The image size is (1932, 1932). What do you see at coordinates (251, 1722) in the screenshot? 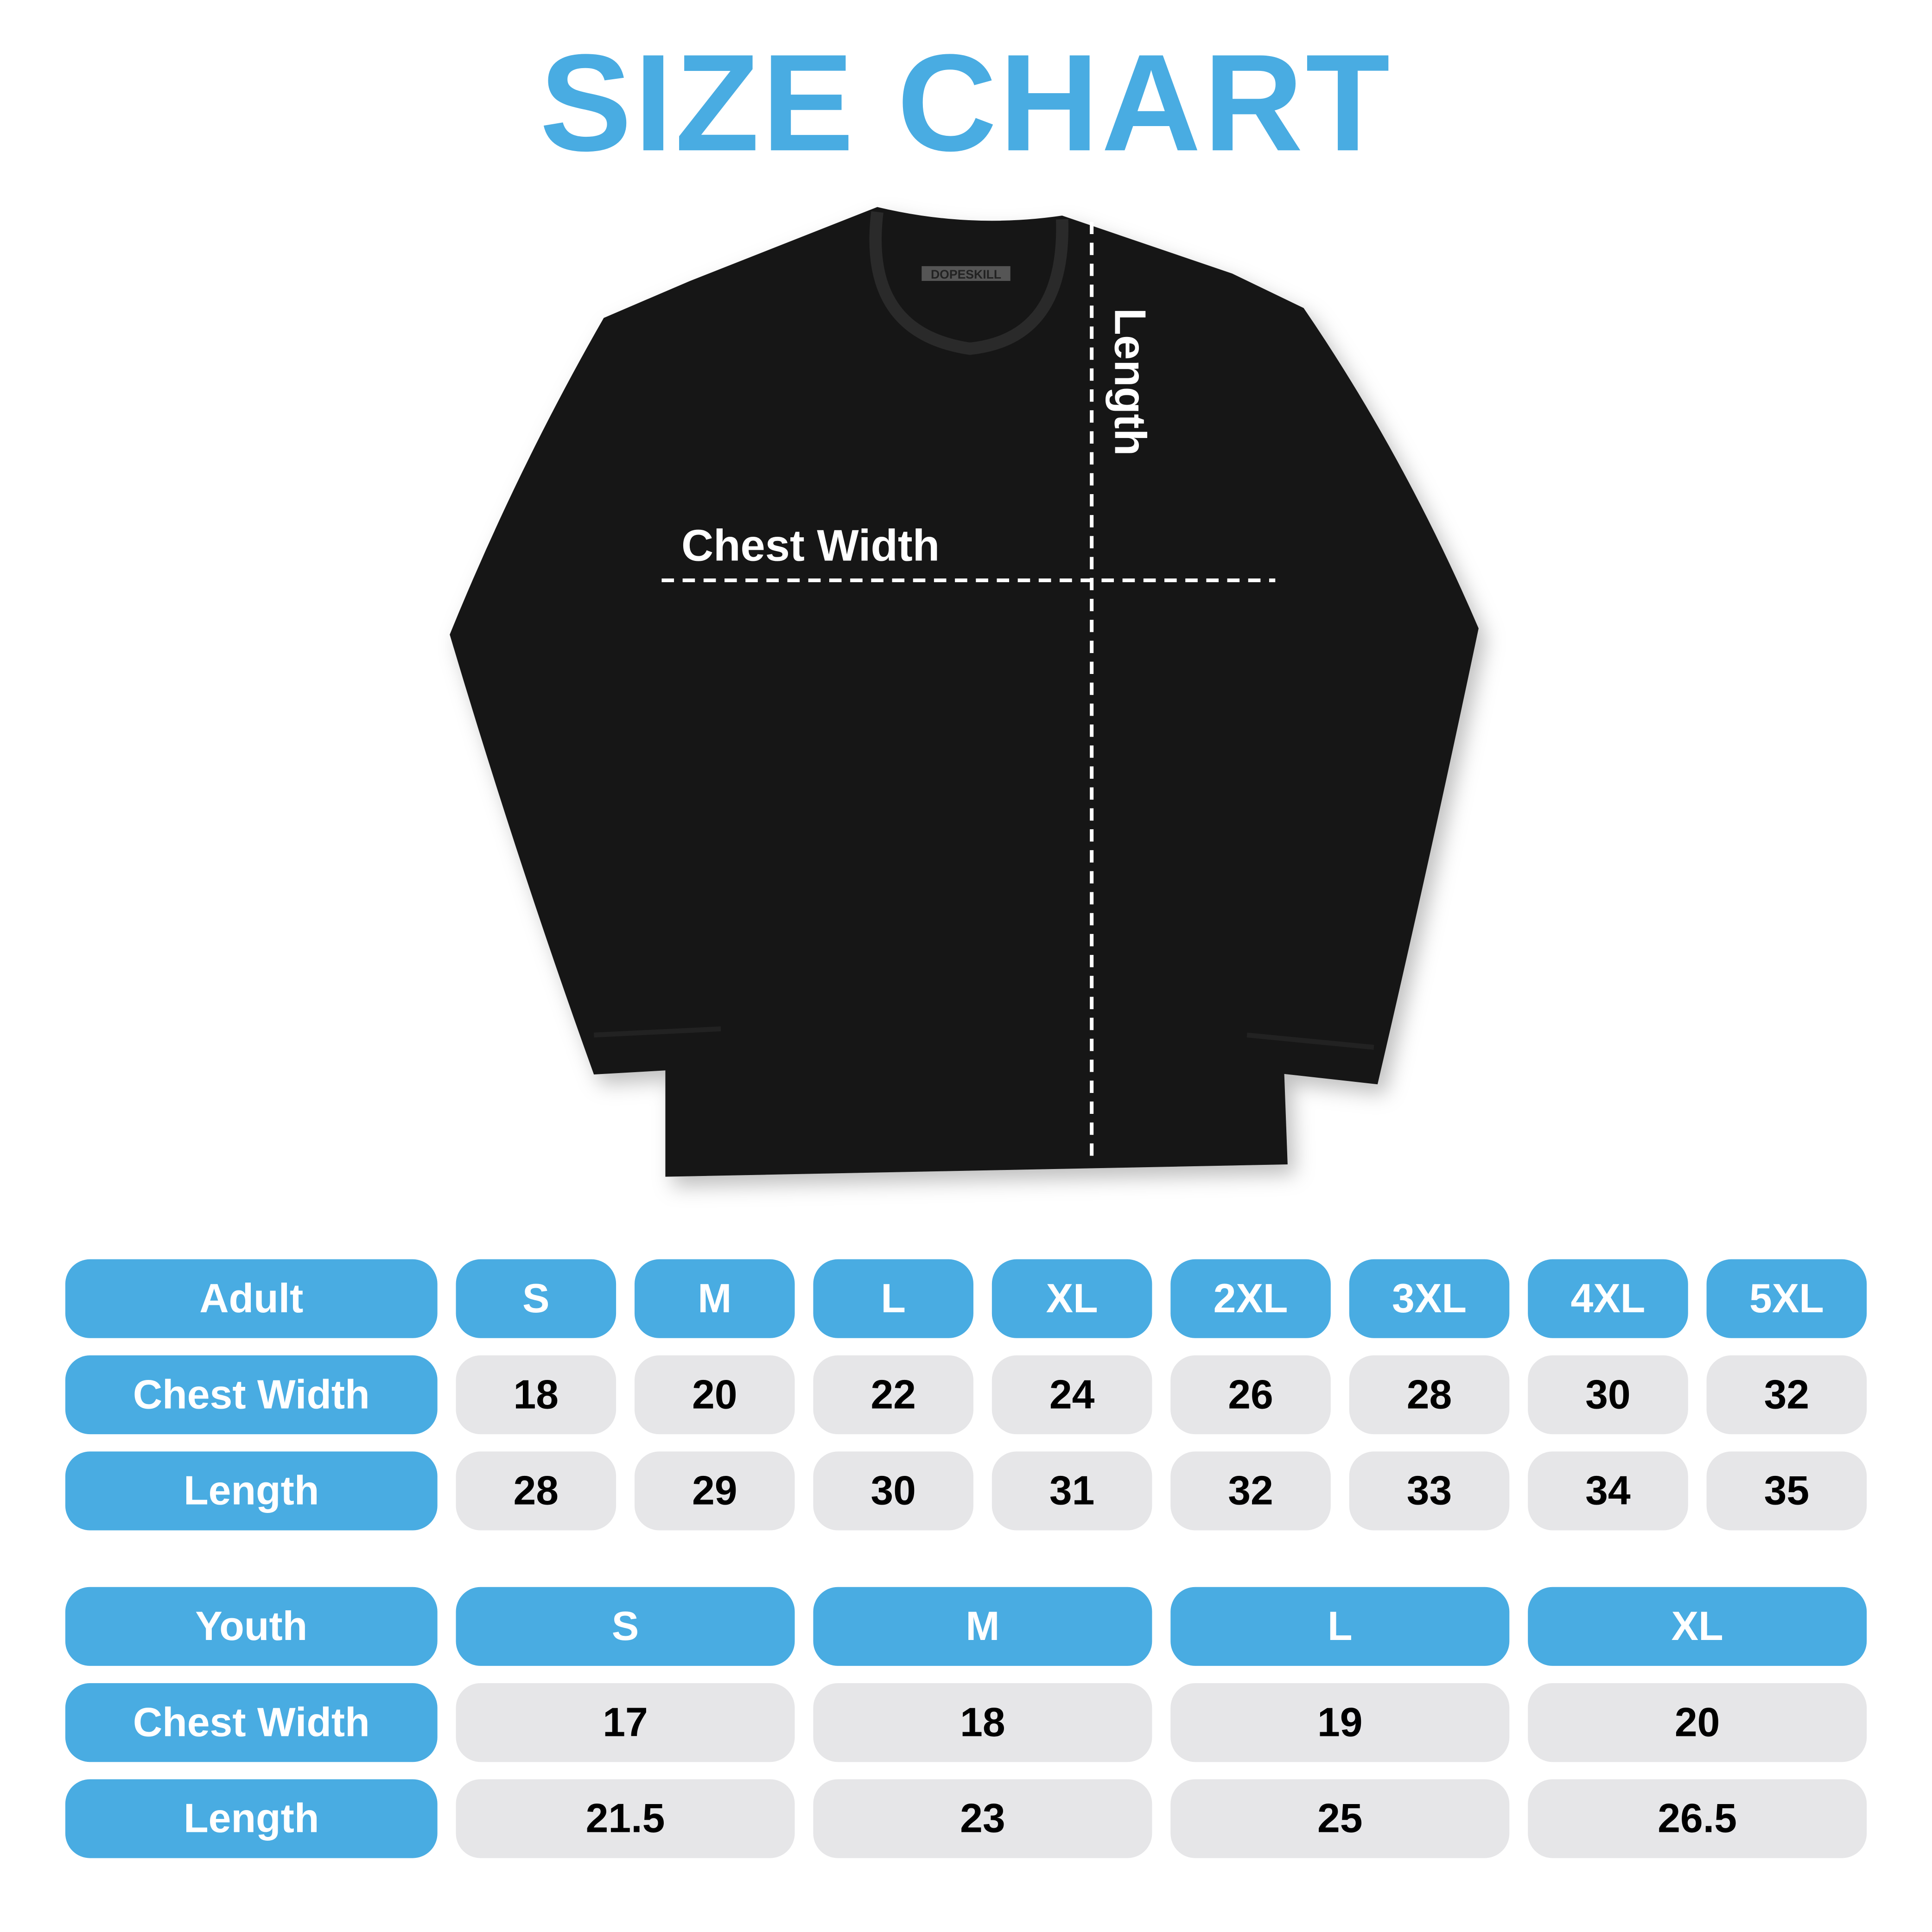
I see `youth-row-label: Chest Width` at bounding box center [251, 1722].